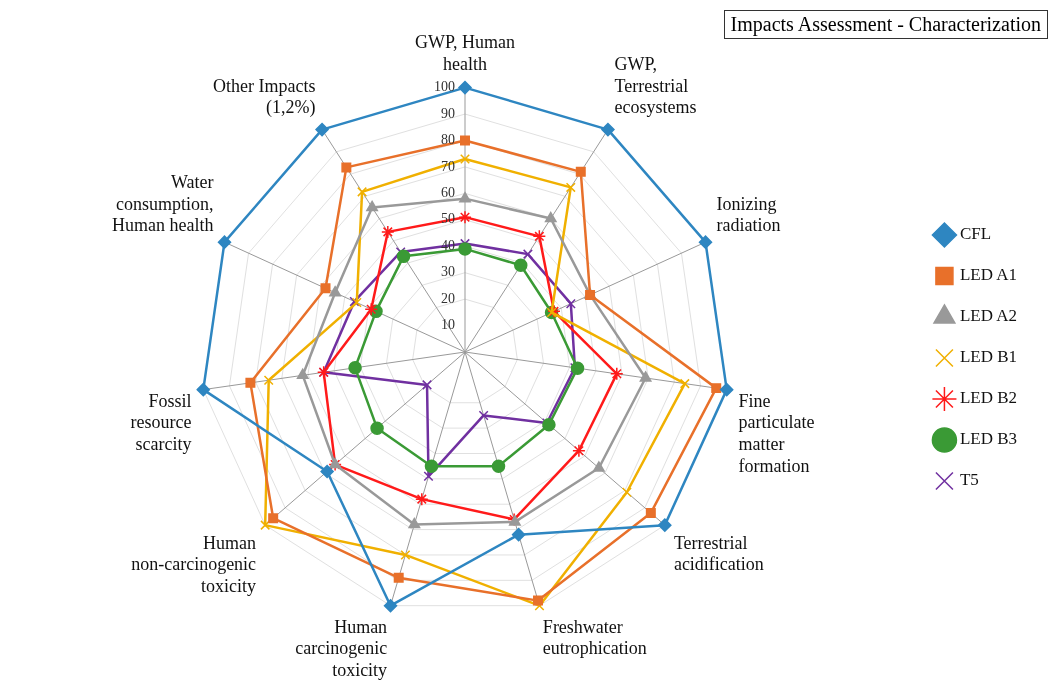  I want to click on legend-label: LED B3, so click(988, 439).